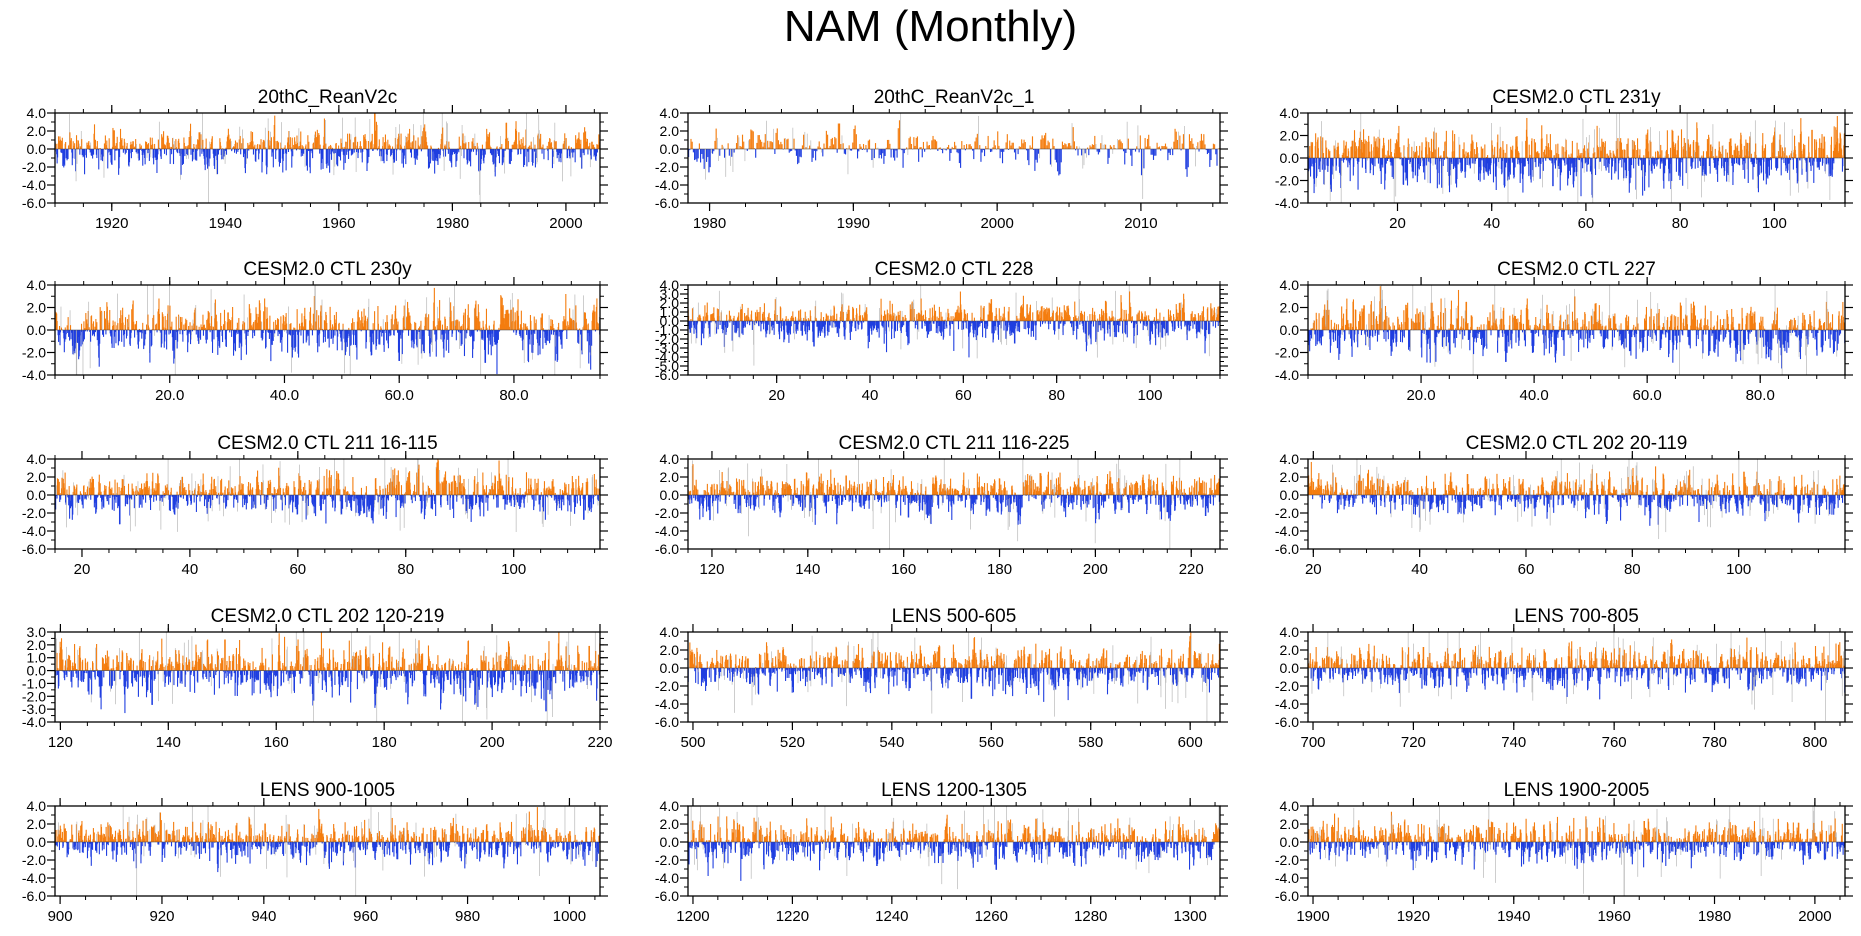 The image size is (1861, 936). I want to click on panel-title: CESM2.0 CTL 230y, so click(327, 269).